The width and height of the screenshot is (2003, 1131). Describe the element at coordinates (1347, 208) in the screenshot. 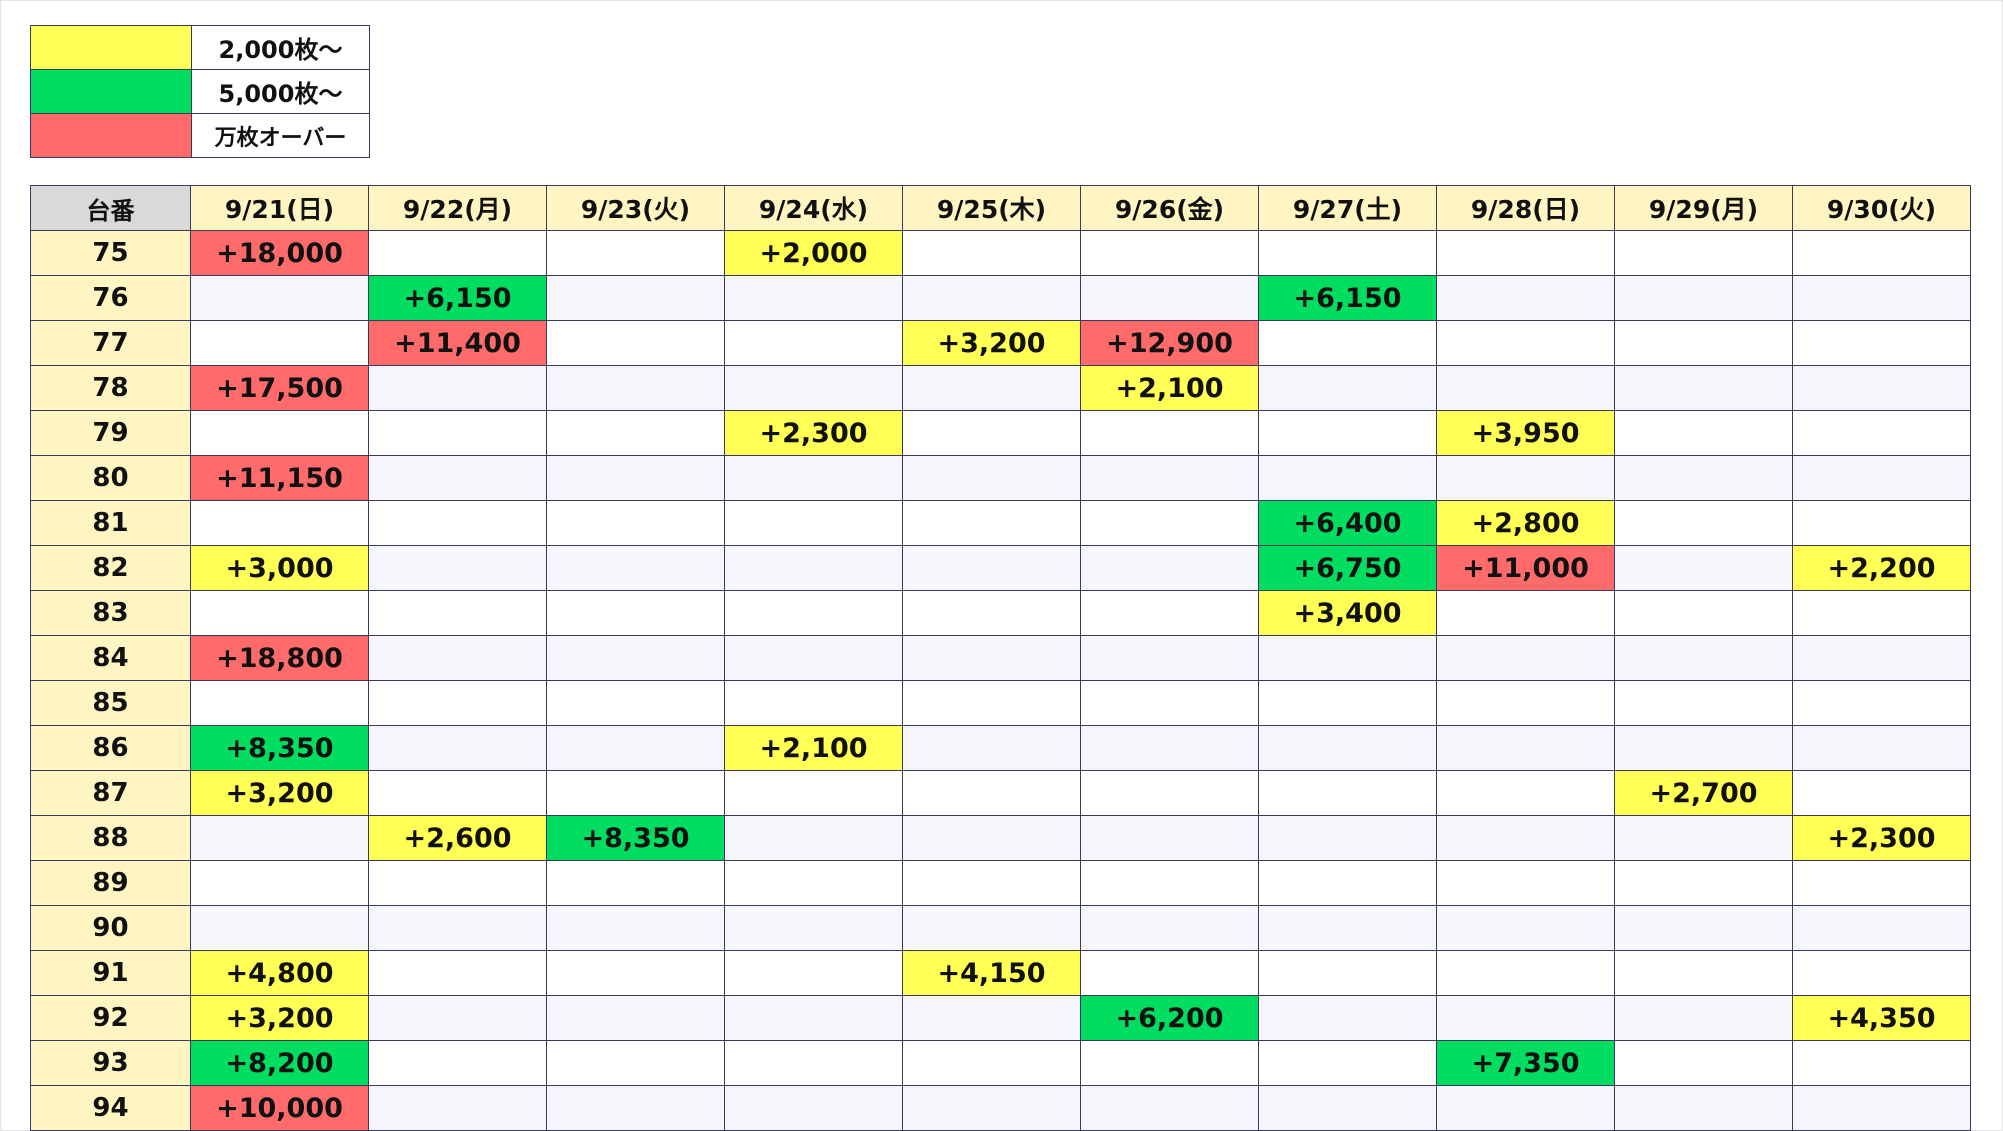

I see `date-header: 9/27(土)` at that location.